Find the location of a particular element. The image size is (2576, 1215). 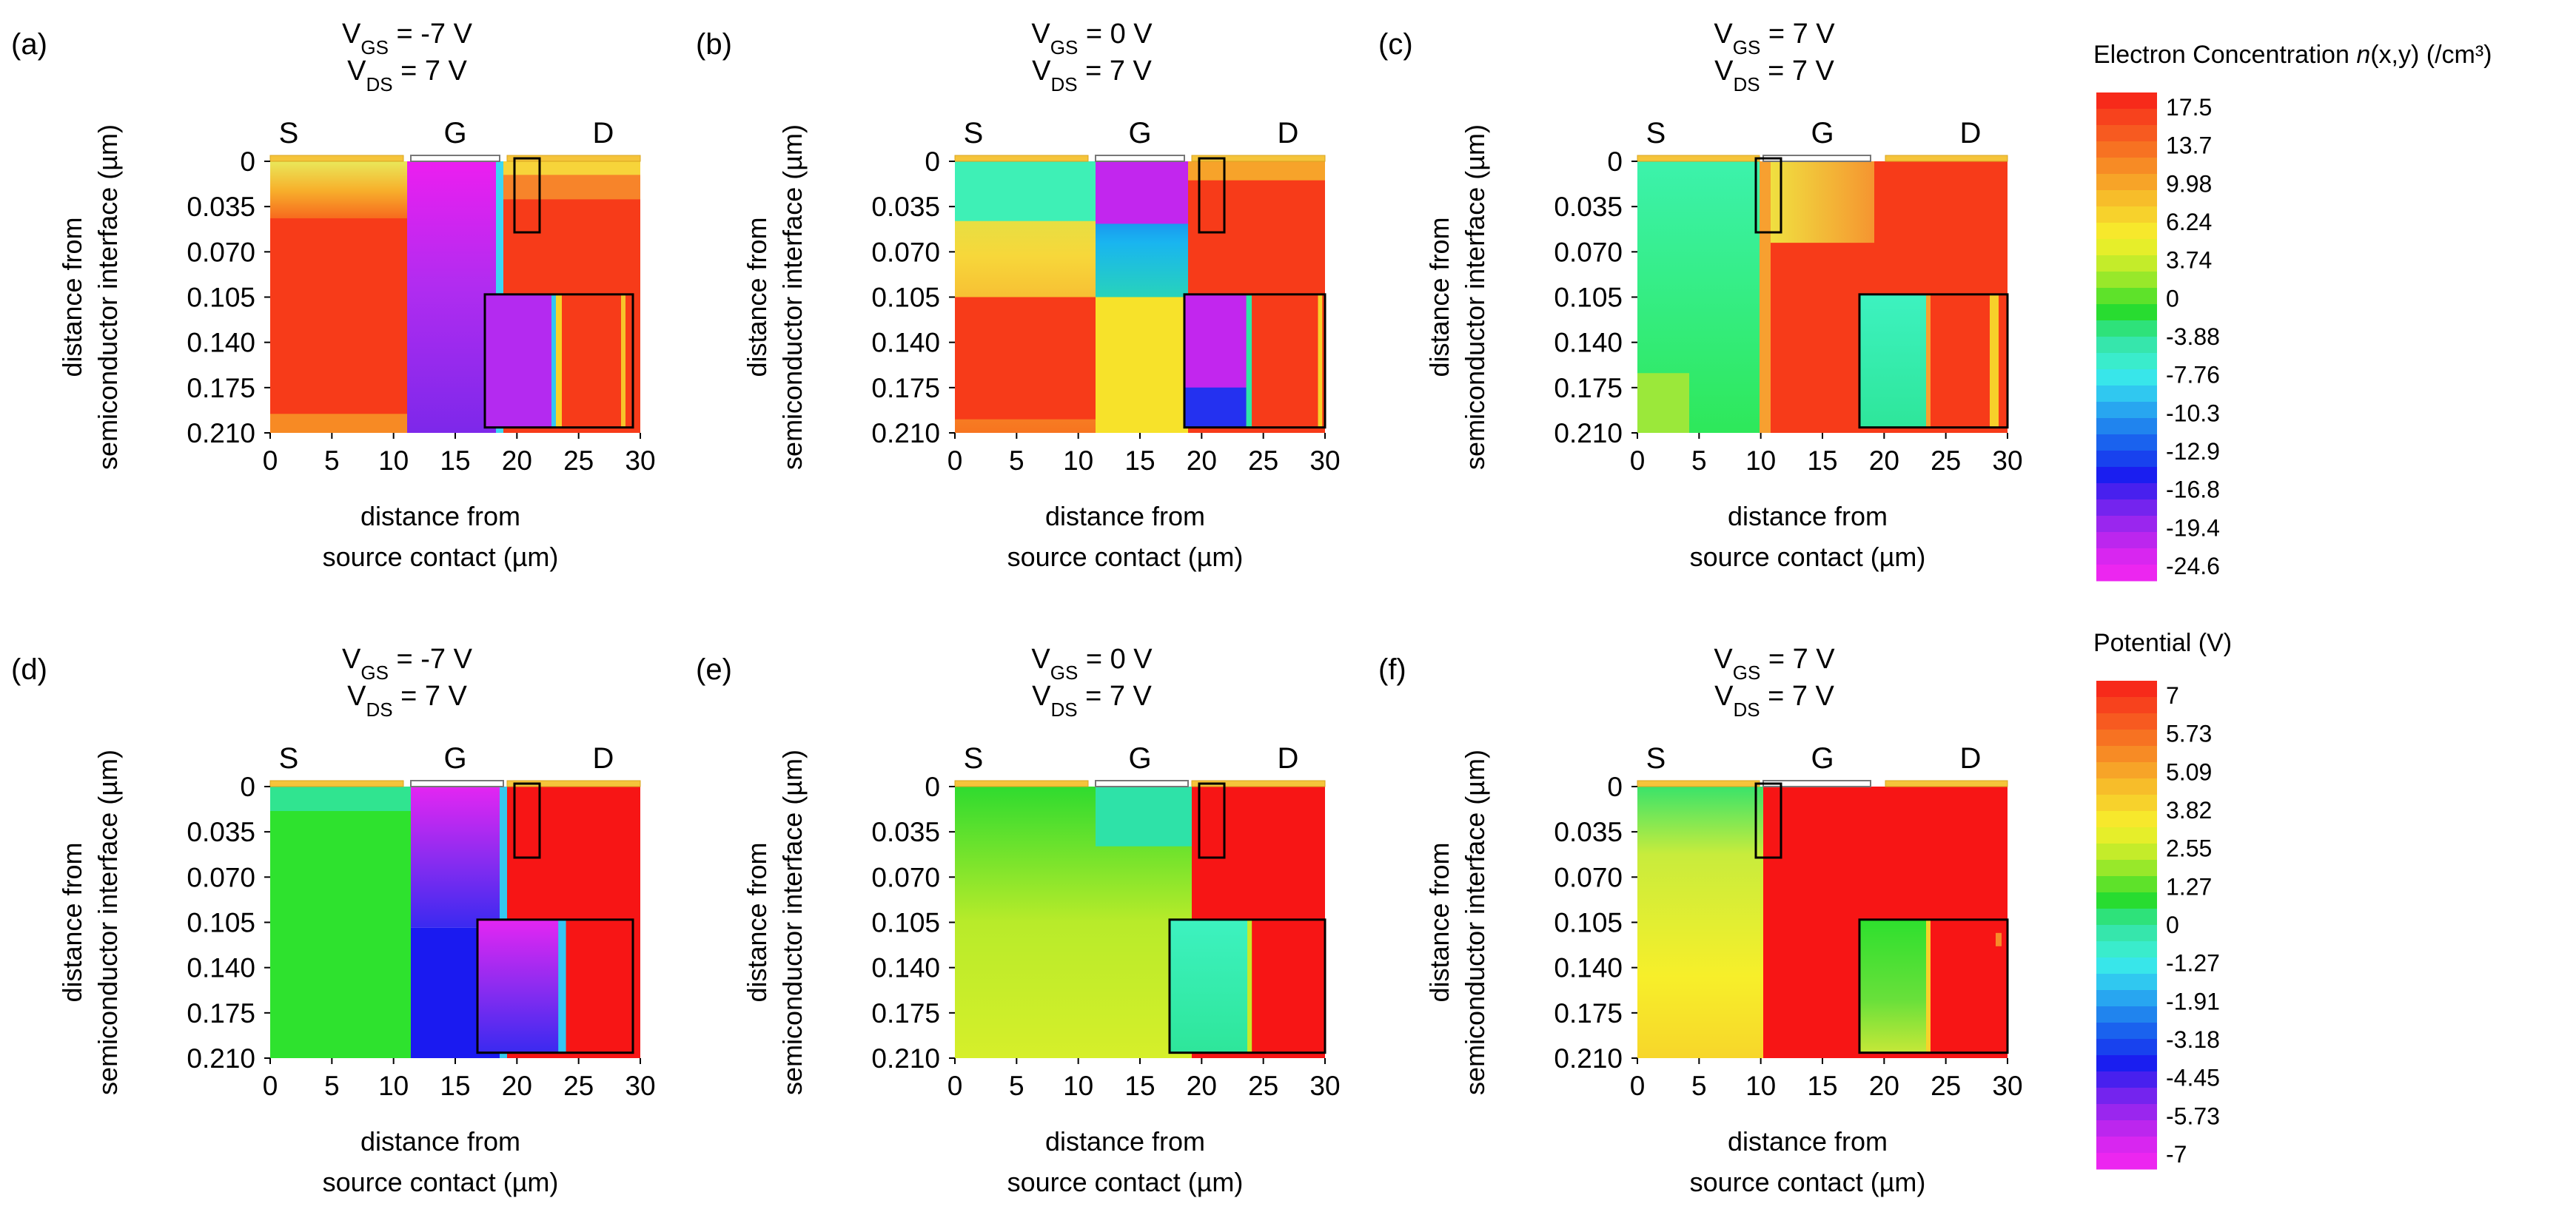

drain-electrode is located at coordinates (1946, 783).